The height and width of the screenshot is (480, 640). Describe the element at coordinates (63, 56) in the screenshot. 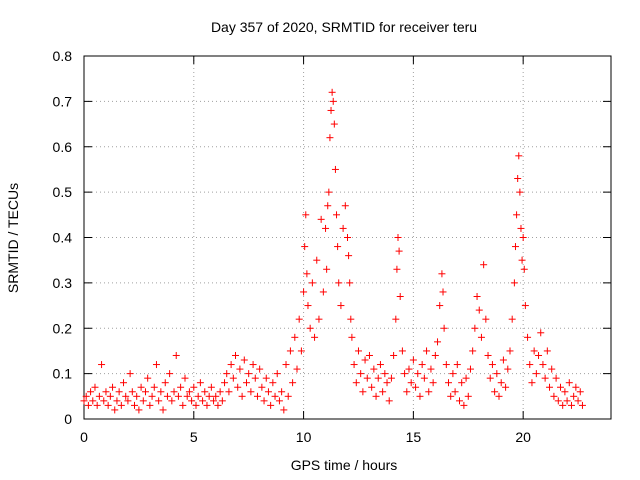

I see `y-tick-label: 0.8` at that location.